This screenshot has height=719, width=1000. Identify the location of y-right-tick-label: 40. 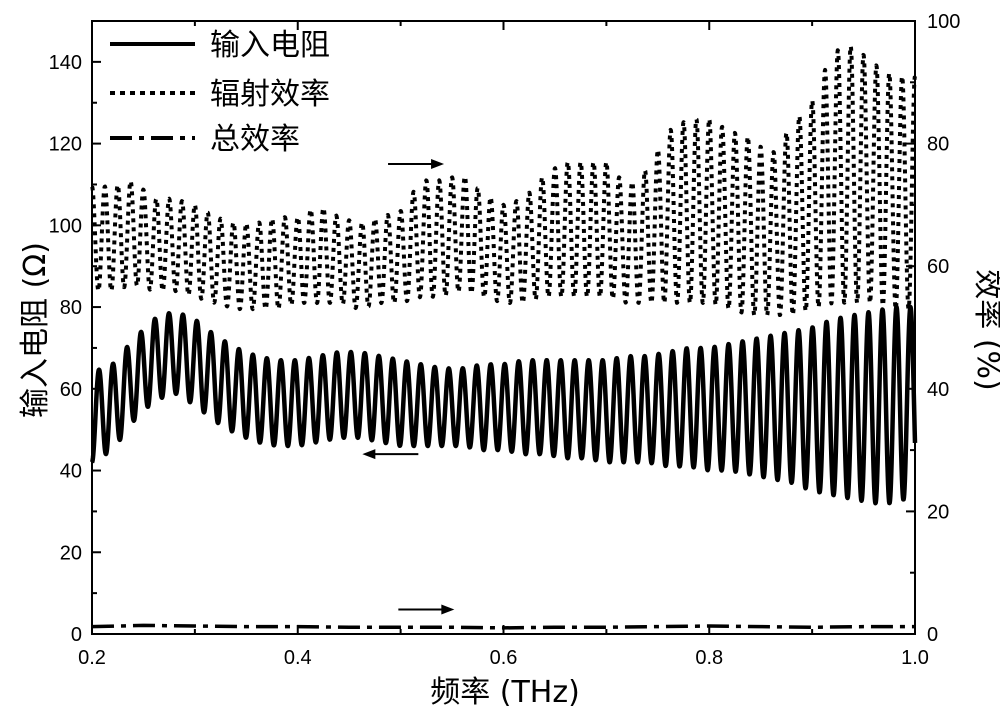
(938, 390).